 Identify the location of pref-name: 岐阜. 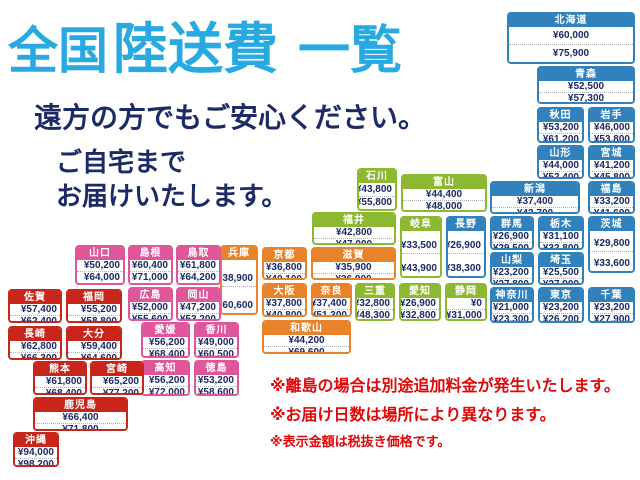
(421, 224).